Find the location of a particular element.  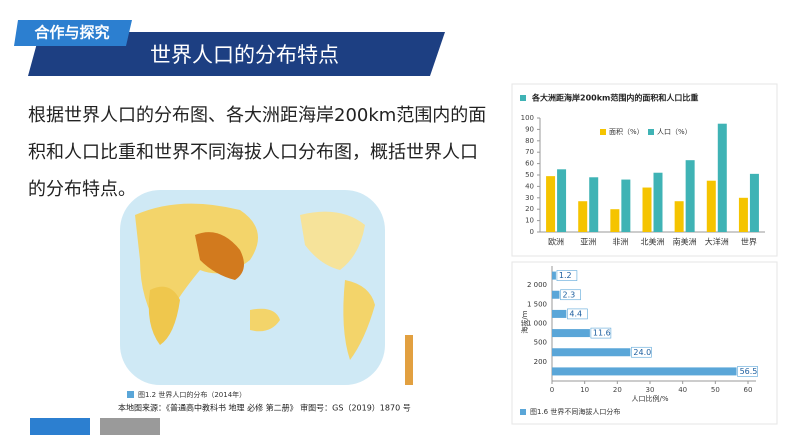

y-tick-label: 100 is located at coordinates (527, 118).